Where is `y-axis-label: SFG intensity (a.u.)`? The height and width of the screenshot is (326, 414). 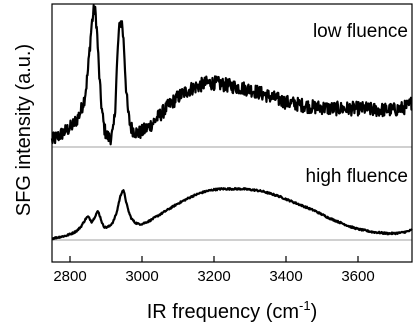 y-axis-label: SFG intensity (a.u.) is located at coordinates (24, 130).